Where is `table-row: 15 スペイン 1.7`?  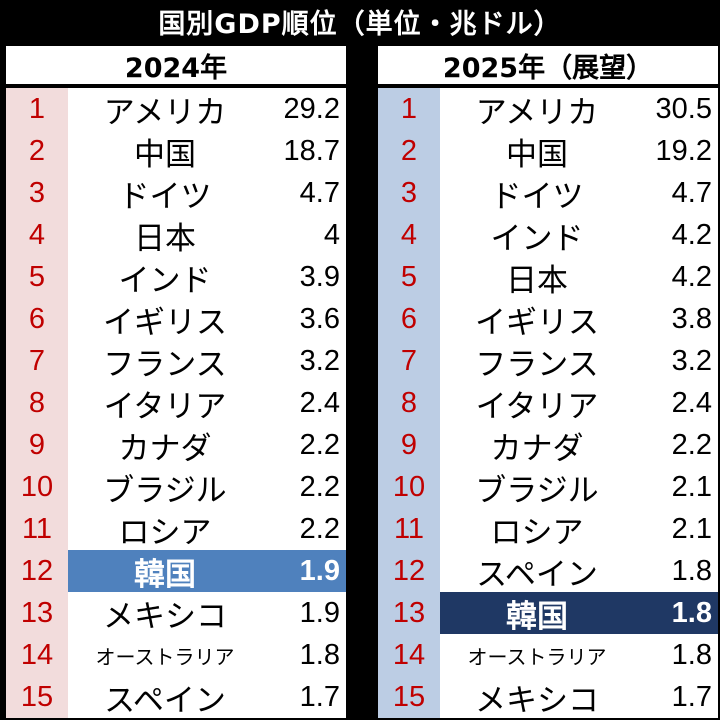
table-row: 15 スペイン 1.7 is located at coordinates (176, 697).